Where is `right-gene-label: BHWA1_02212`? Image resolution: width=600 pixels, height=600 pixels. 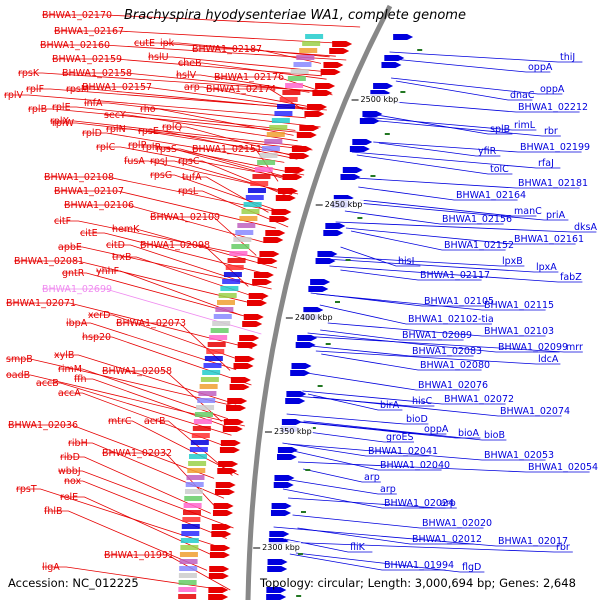 right-gene-label: BHWA1_02212 is located at coordinates (553, 107).